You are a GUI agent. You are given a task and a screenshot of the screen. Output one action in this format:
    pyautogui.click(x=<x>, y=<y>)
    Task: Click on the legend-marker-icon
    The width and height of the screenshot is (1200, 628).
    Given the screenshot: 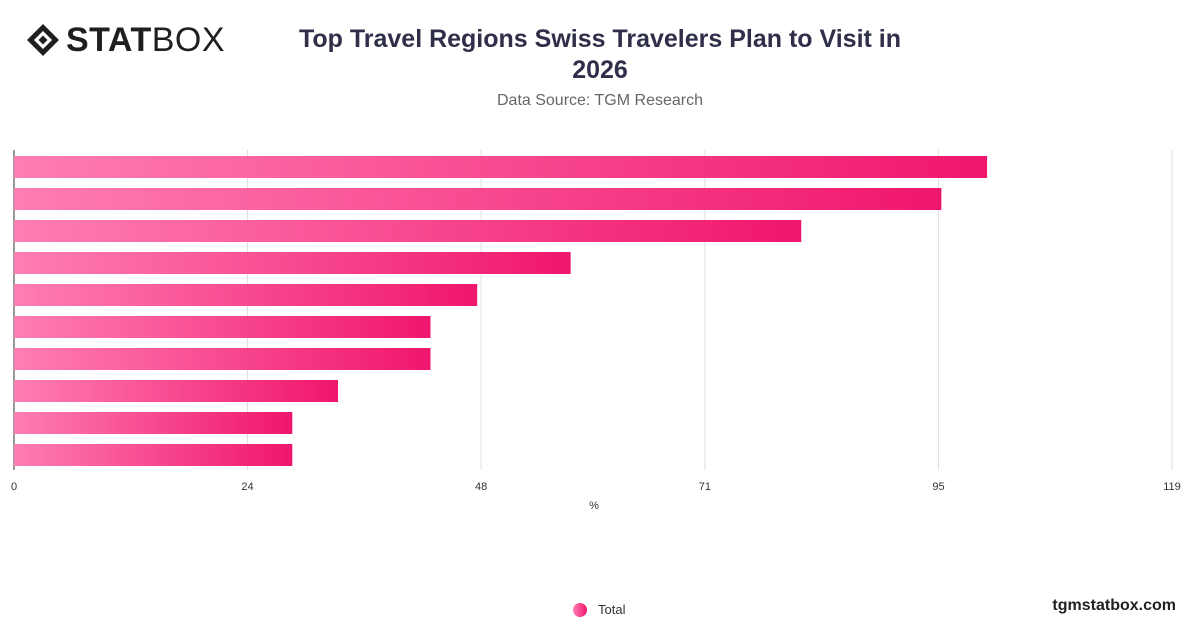 What is the action you would take?
    pyautogui.click(x=580, y=609)
    